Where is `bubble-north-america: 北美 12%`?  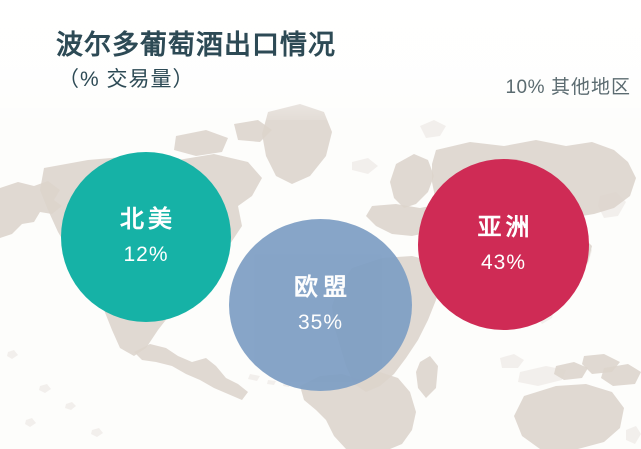
bubble-north-america: 北美 12% is located at coordinates (146, 237).